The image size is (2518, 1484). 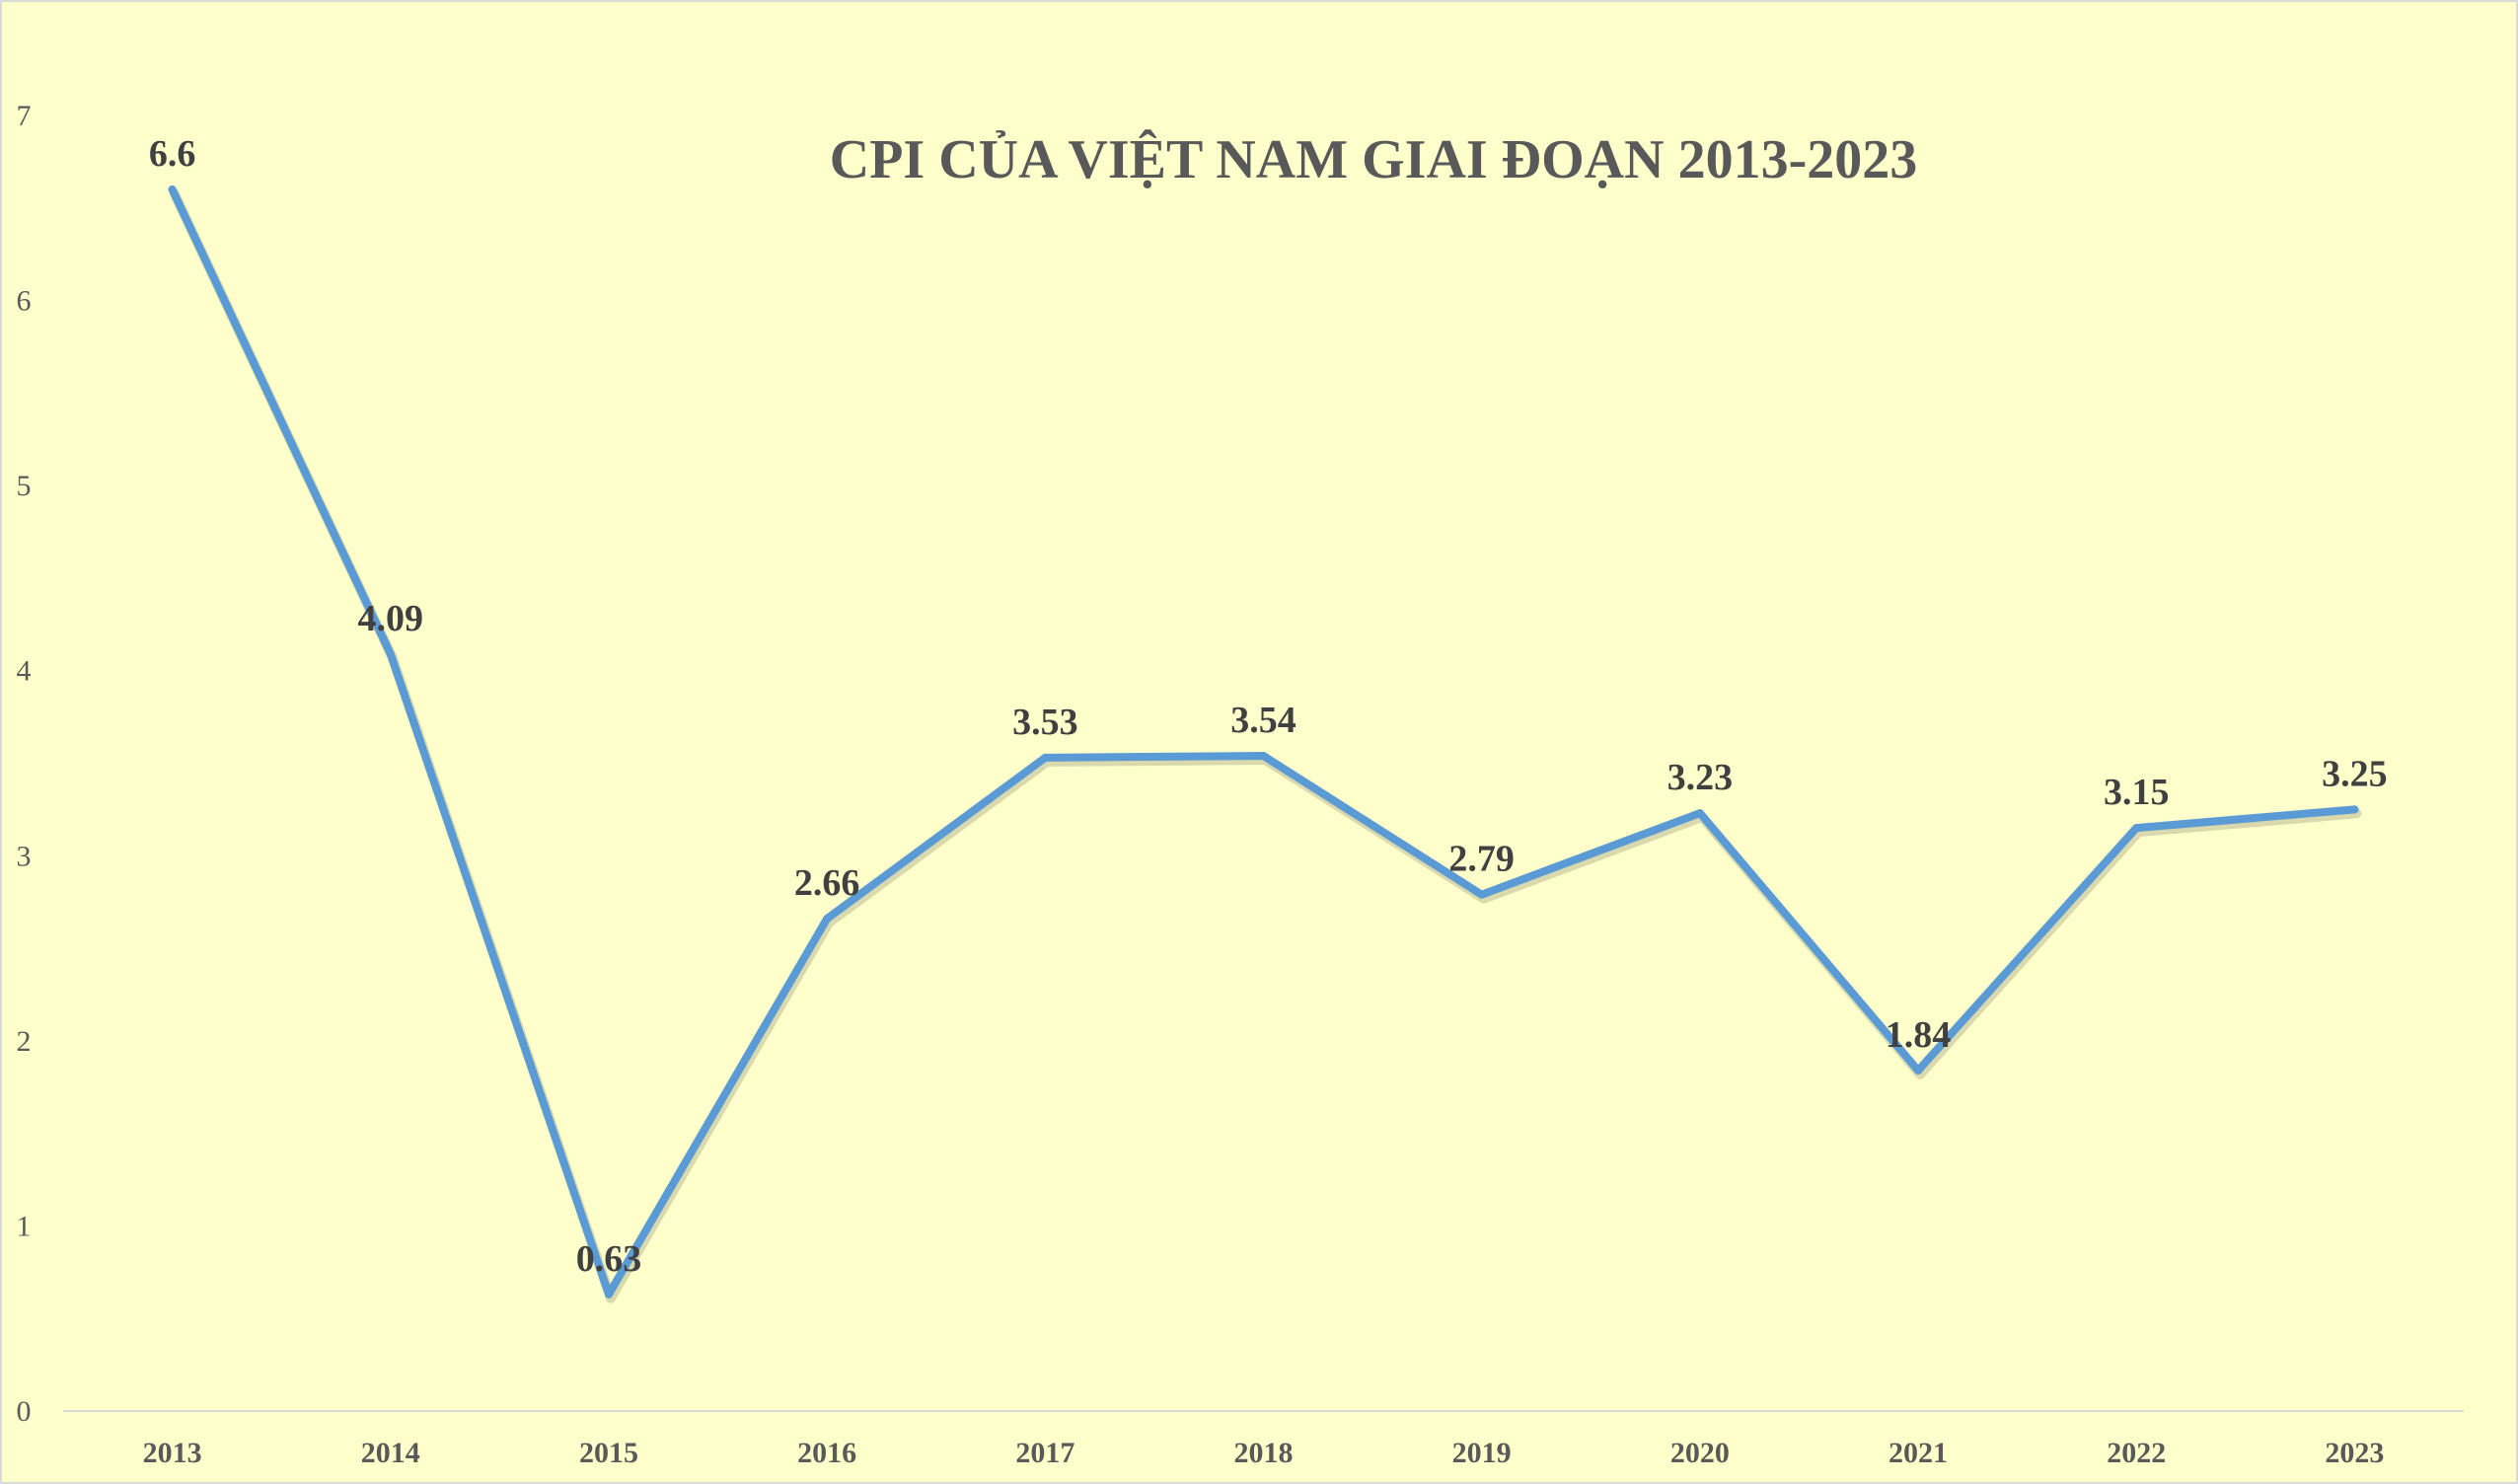 What do you see at coordinates (2355, 773) in the screenshot?
I see `data-label: 3.25` at bounding box center [2355, 773].